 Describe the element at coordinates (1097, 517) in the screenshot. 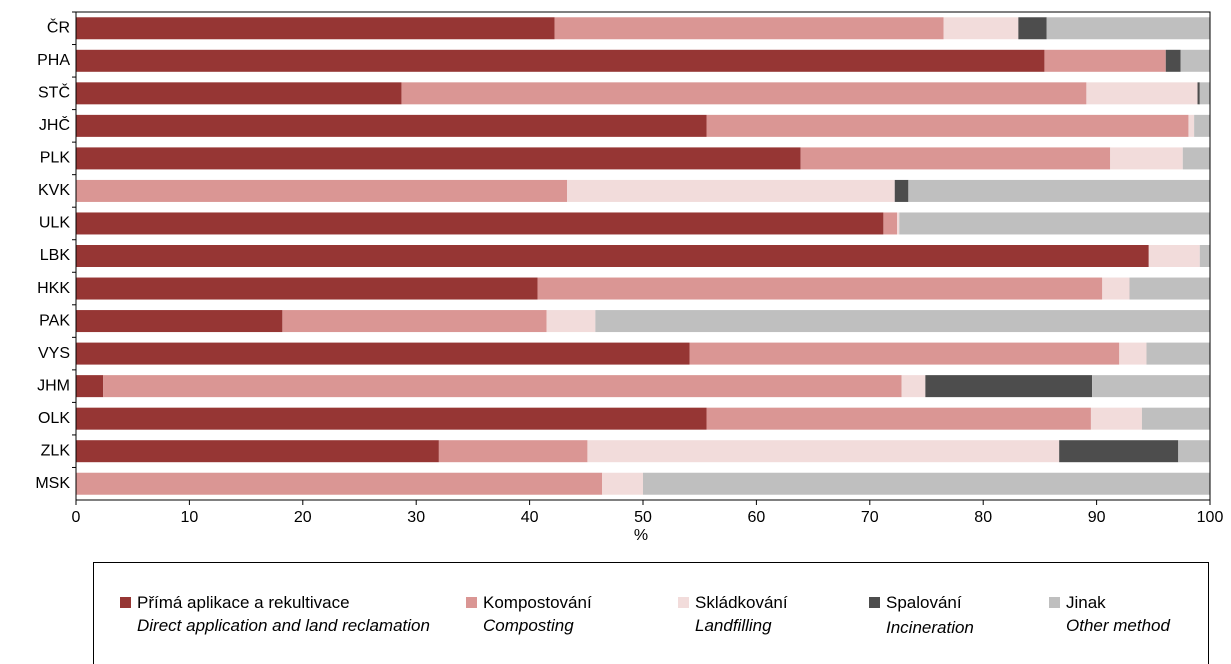

I see `x-tick-label: 90` at that location.